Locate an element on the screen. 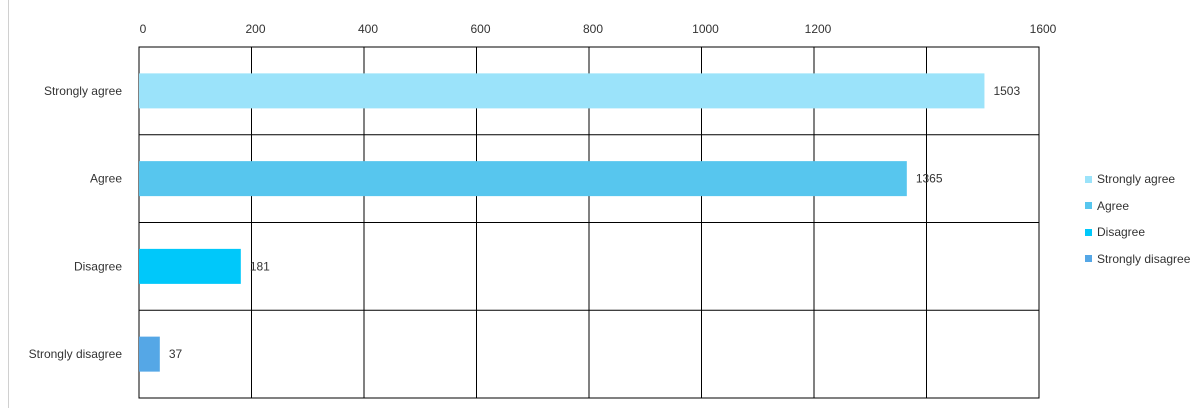 The height and width of the screenshot is (413, 1200). legend-item-strongly-disagree: Strongly disagree is located at coordinates (1137, 259).